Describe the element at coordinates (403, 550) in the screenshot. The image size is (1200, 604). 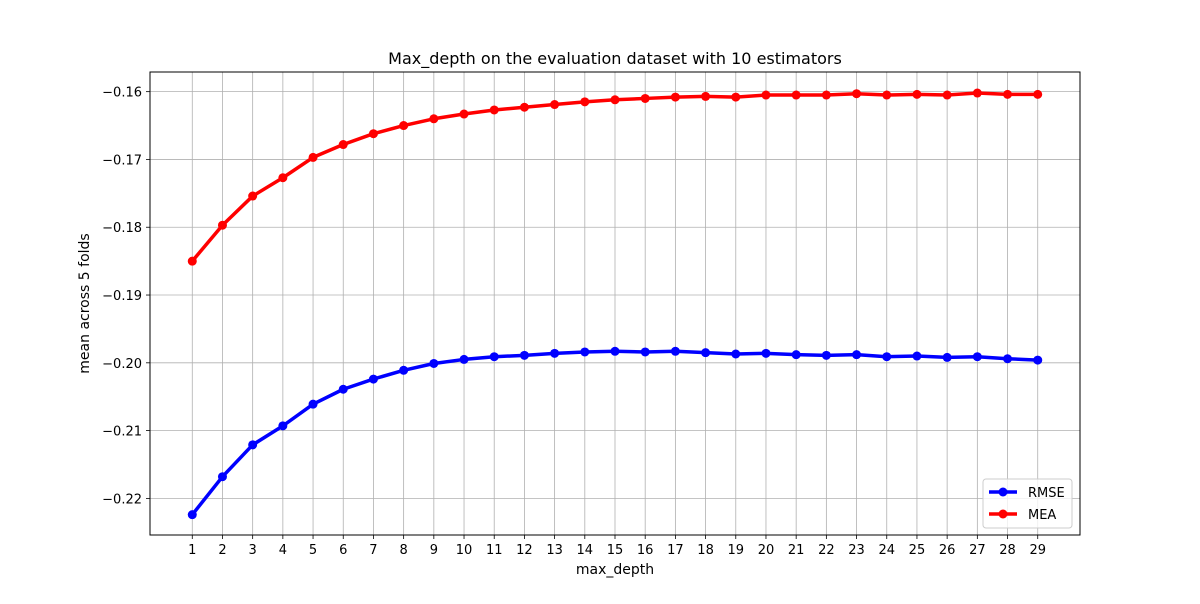
I see `x-tick-label: 8` at that location.